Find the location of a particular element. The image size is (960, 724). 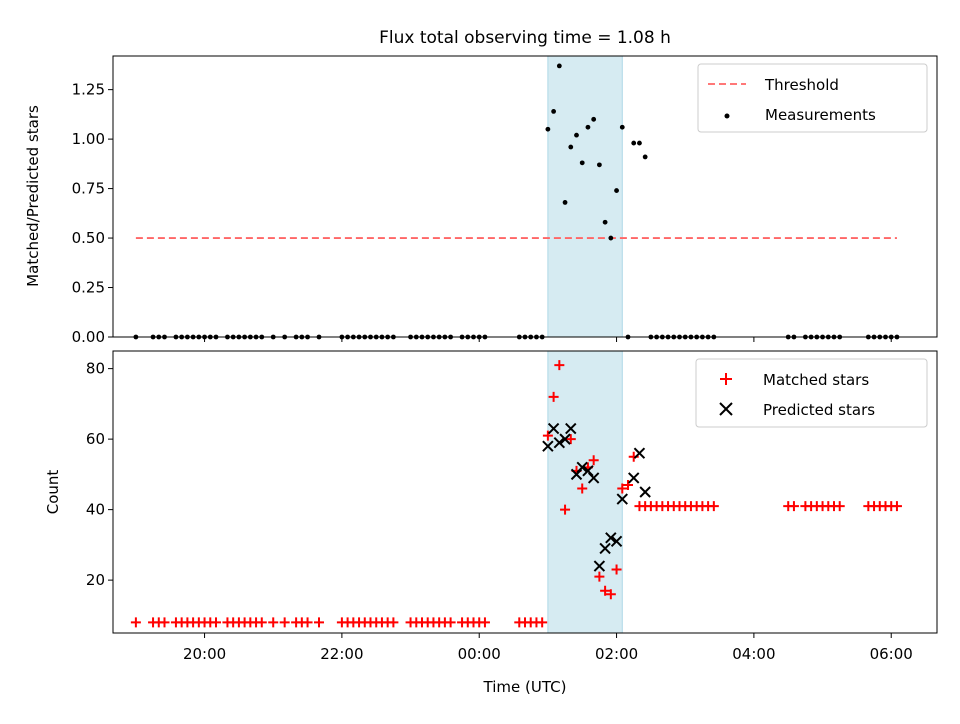

bottom-y-tick-label: 80 is located at coordinates (95, 369).